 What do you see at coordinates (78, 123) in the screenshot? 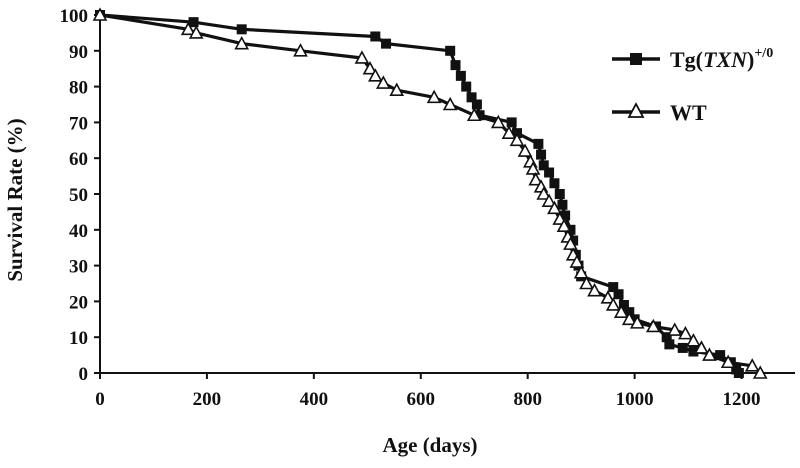
I see `y-tick-label: 70` at bounding box center [78, 123].